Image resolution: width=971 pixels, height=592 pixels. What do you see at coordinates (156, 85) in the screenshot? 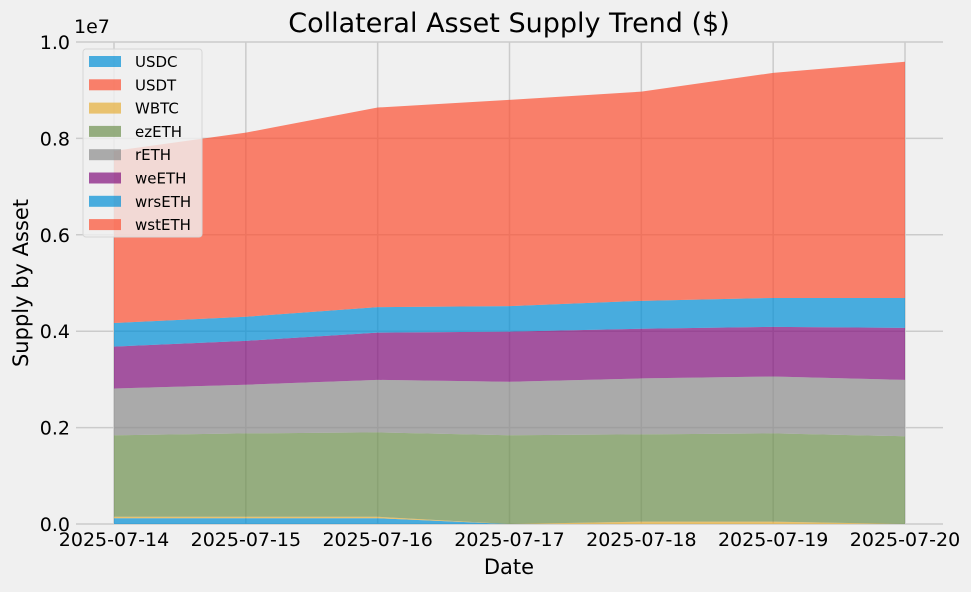
I see `legend-label-usdt: USDT` at bounding box center [156, 85].